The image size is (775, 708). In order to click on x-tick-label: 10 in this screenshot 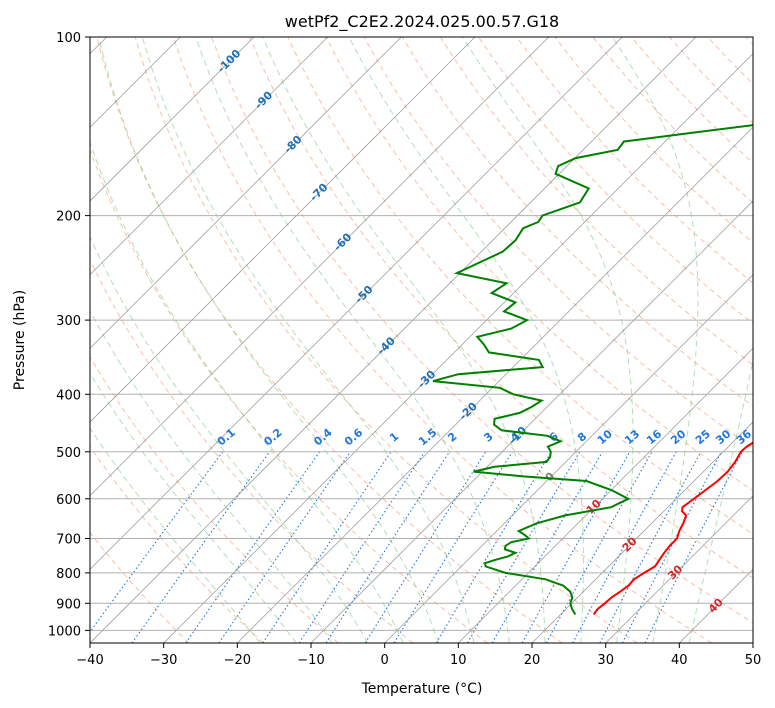, I will do `click(458, 660)`.